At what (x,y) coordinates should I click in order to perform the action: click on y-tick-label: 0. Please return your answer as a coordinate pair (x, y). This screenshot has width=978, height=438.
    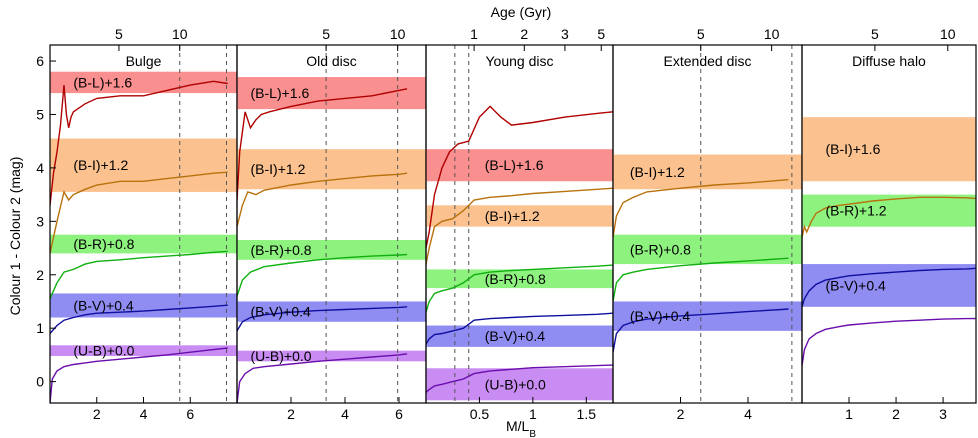
    Looking at the image, I should click on (40, 382).